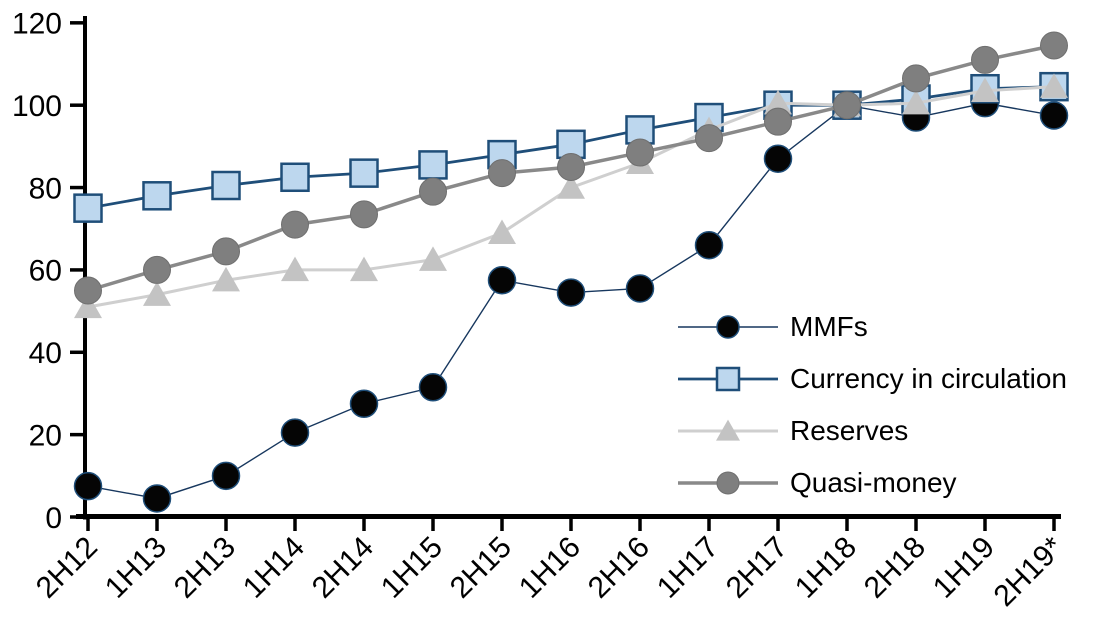 The height and width of the screenshot is (640, 1119). What do you see at coordinates (728, 430) in the screenshot?
I see `reserves-legend-marker-icon` at bounding box center [728, 430].